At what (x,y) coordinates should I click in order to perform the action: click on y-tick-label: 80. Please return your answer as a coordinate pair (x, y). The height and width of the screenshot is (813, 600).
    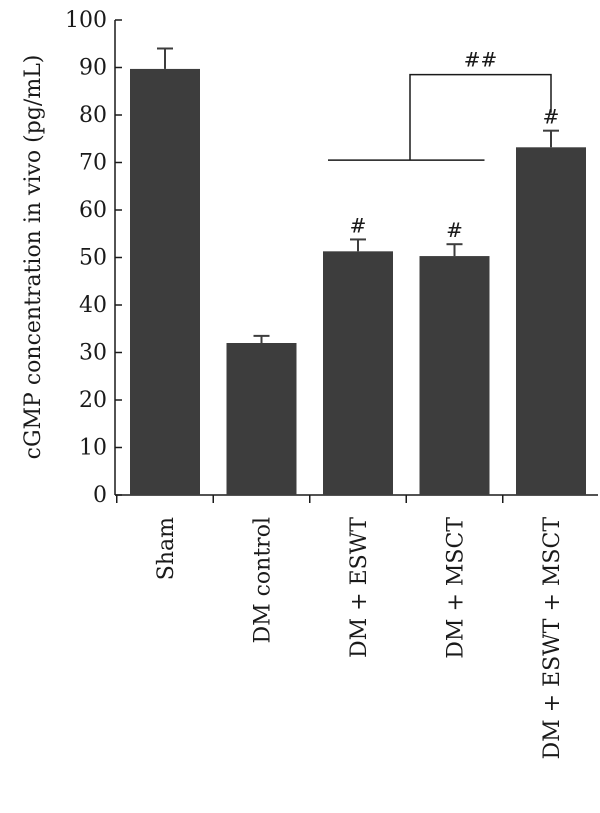
    Looking at the image, I should click on (93, 115).